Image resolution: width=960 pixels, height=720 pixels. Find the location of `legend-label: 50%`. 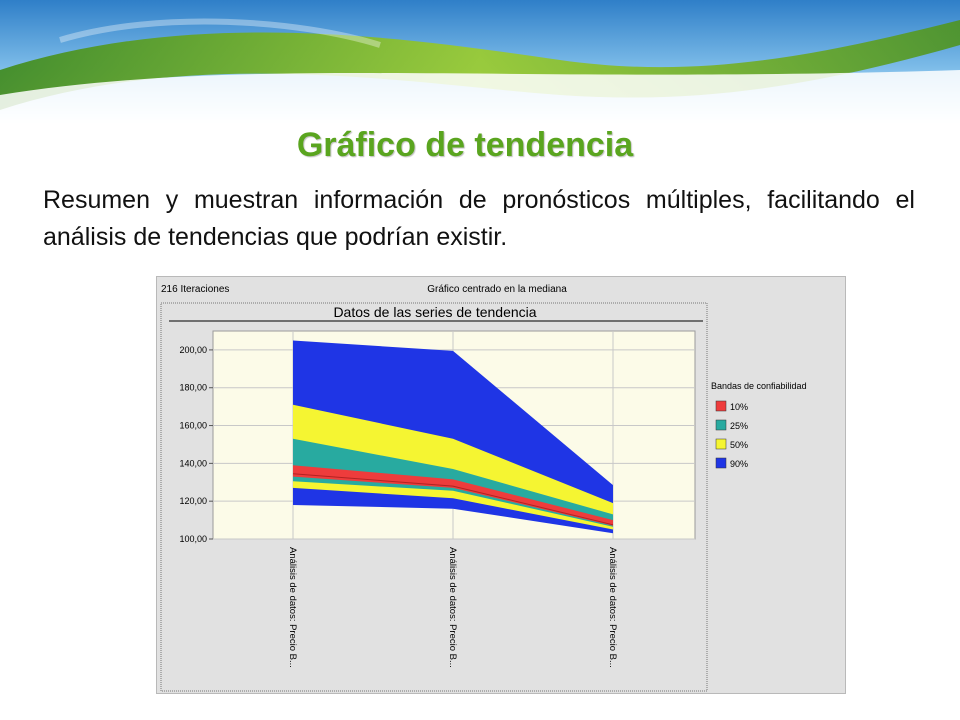

legend-label: 50% is located at coordinates (739, 445).